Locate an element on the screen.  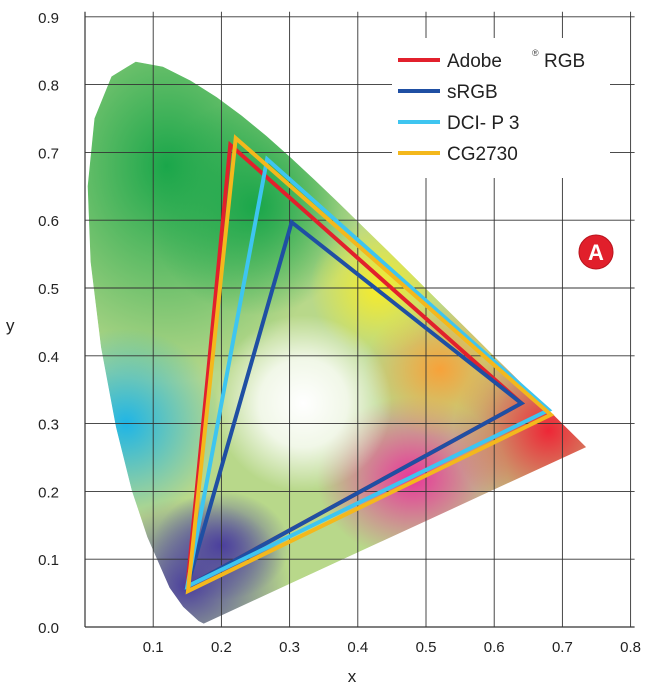
legend-label-suffix: RGB is located at coordinates (564, 61).